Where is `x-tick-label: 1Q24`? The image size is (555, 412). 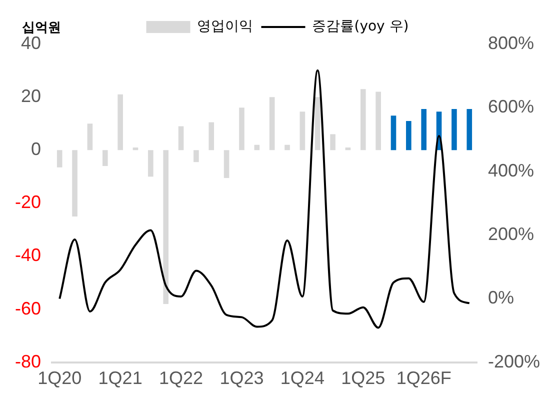
x-tick-label: 1Q24 is located at coordinates (302, 378).